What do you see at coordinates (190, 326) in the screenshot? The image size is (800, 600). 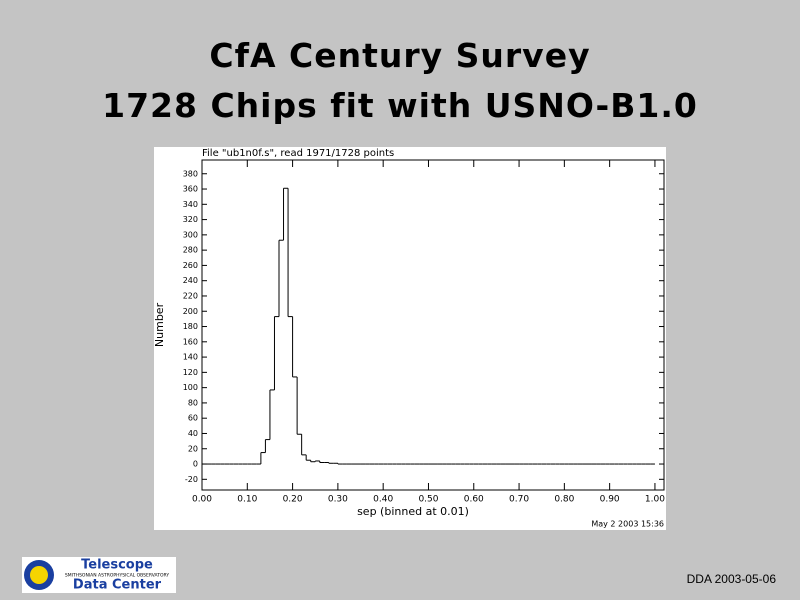 I see `y-tick-label: 180` at bounding box center [190, 326].